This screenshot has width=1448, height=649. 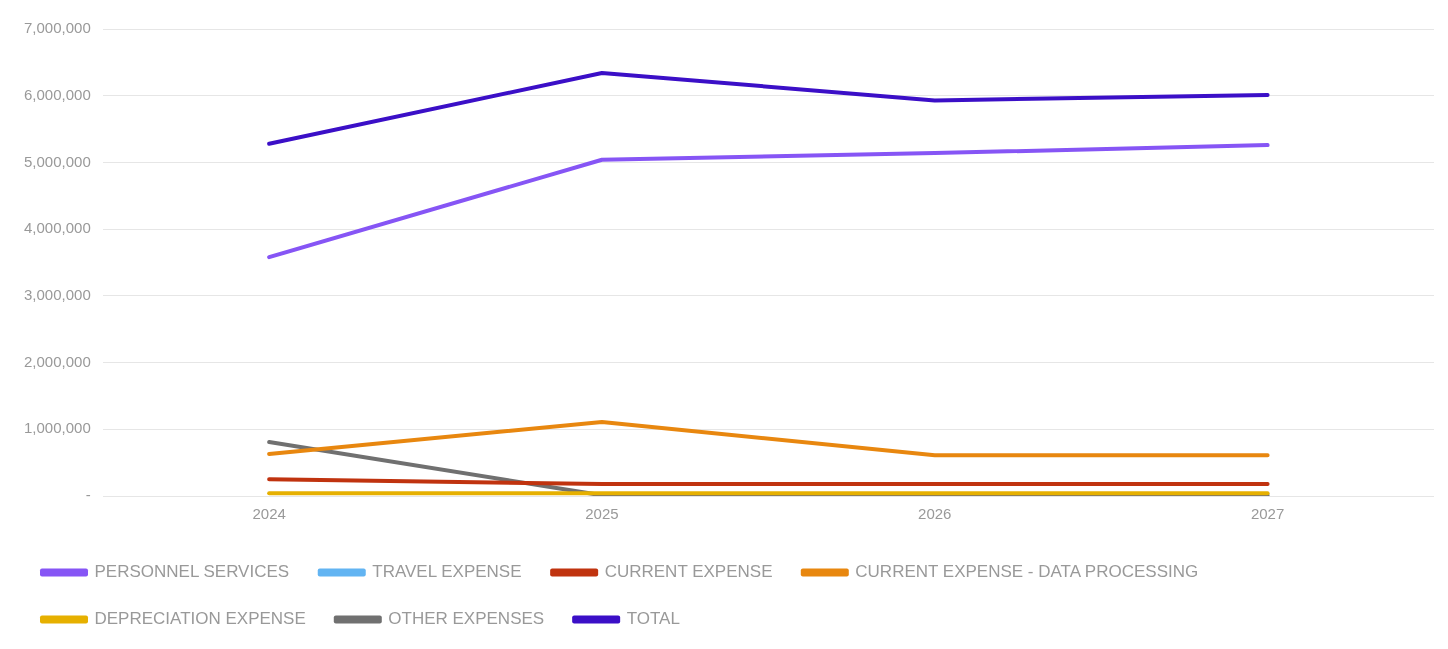 I want to click on y-tick-label: 4,000,000, so click(x=57, y=228).